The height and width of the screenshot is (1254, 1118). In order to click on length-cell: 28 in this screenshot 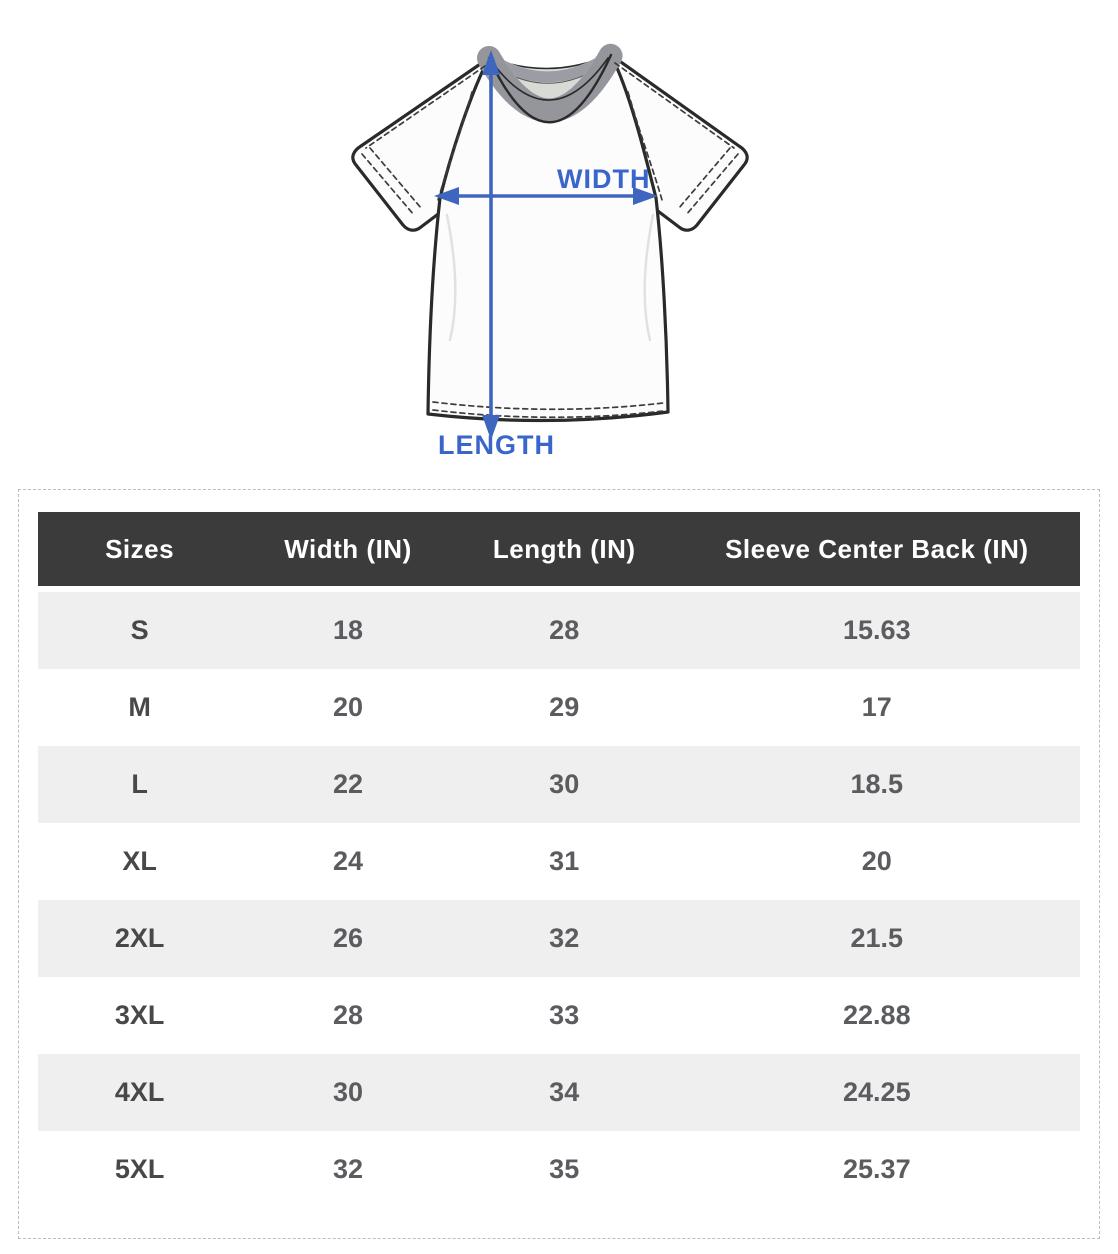, I will do `click(564, 629)`.